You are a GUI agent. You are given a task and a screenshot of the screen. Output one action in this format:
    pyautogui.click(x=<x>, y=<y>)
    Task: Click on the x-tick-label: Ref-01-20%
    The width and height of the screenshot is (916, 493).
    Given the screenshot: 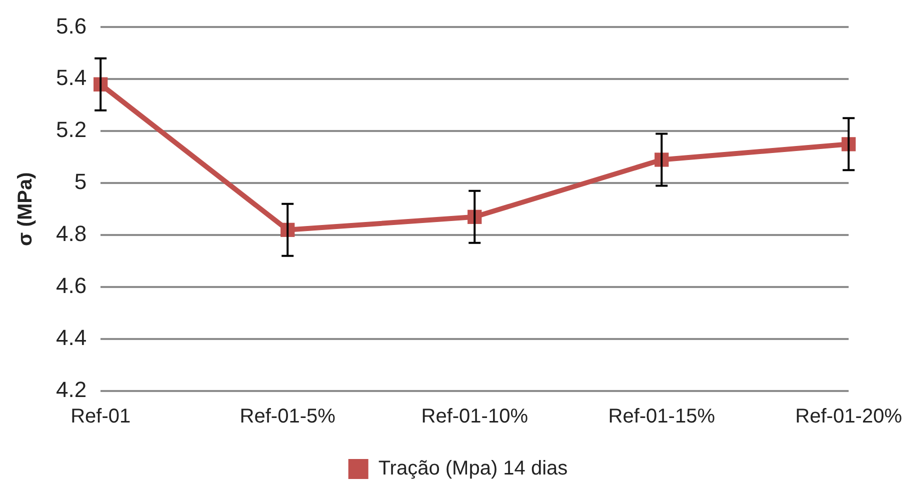 What is the action you would take?
    pyautogui.click(x=848, y=417)
    